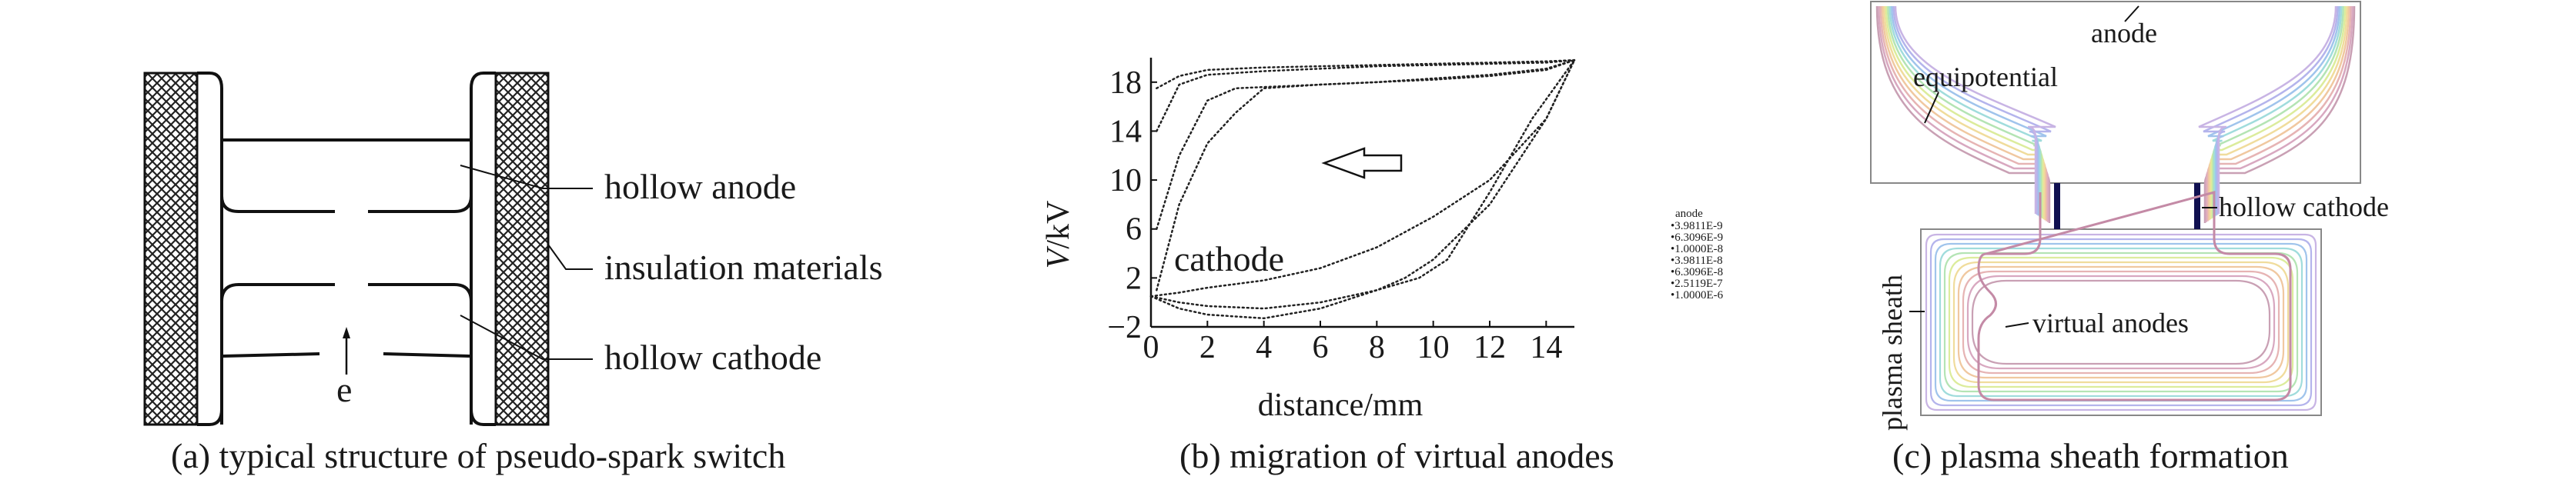 The width and height of the screenshot is (2576, 483). Describe the element at coordinates (271, 355) in the screenshot. I see `cathode-floor-left` at that location.